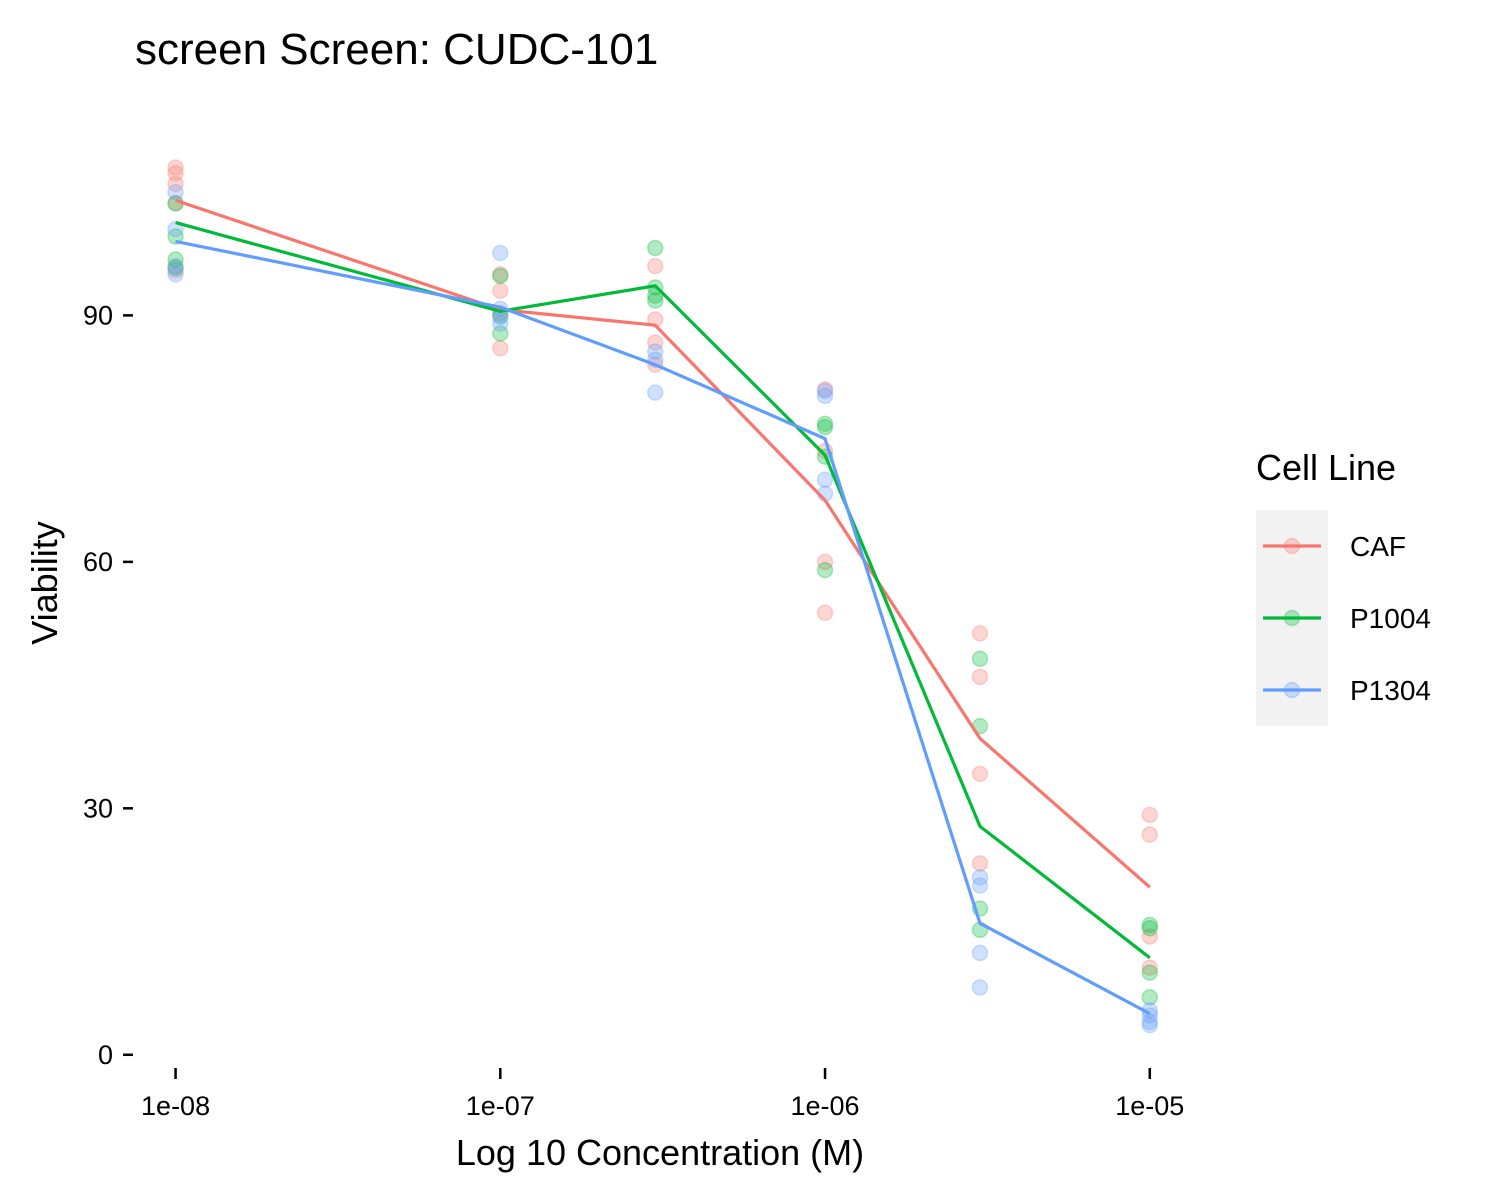 The height and width of the screenshot is (1200, 1500). What do you see at coordinates (1378, 546) in the screenshot?
I see `legend-label-caf: CAF` at bounding box center [1378, 546].